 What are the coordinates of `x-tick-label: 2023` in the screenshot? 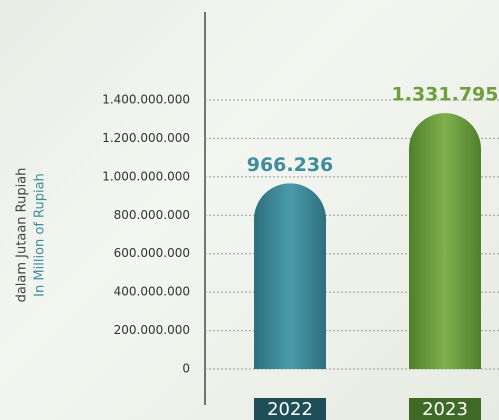 It's located at (445, 409).